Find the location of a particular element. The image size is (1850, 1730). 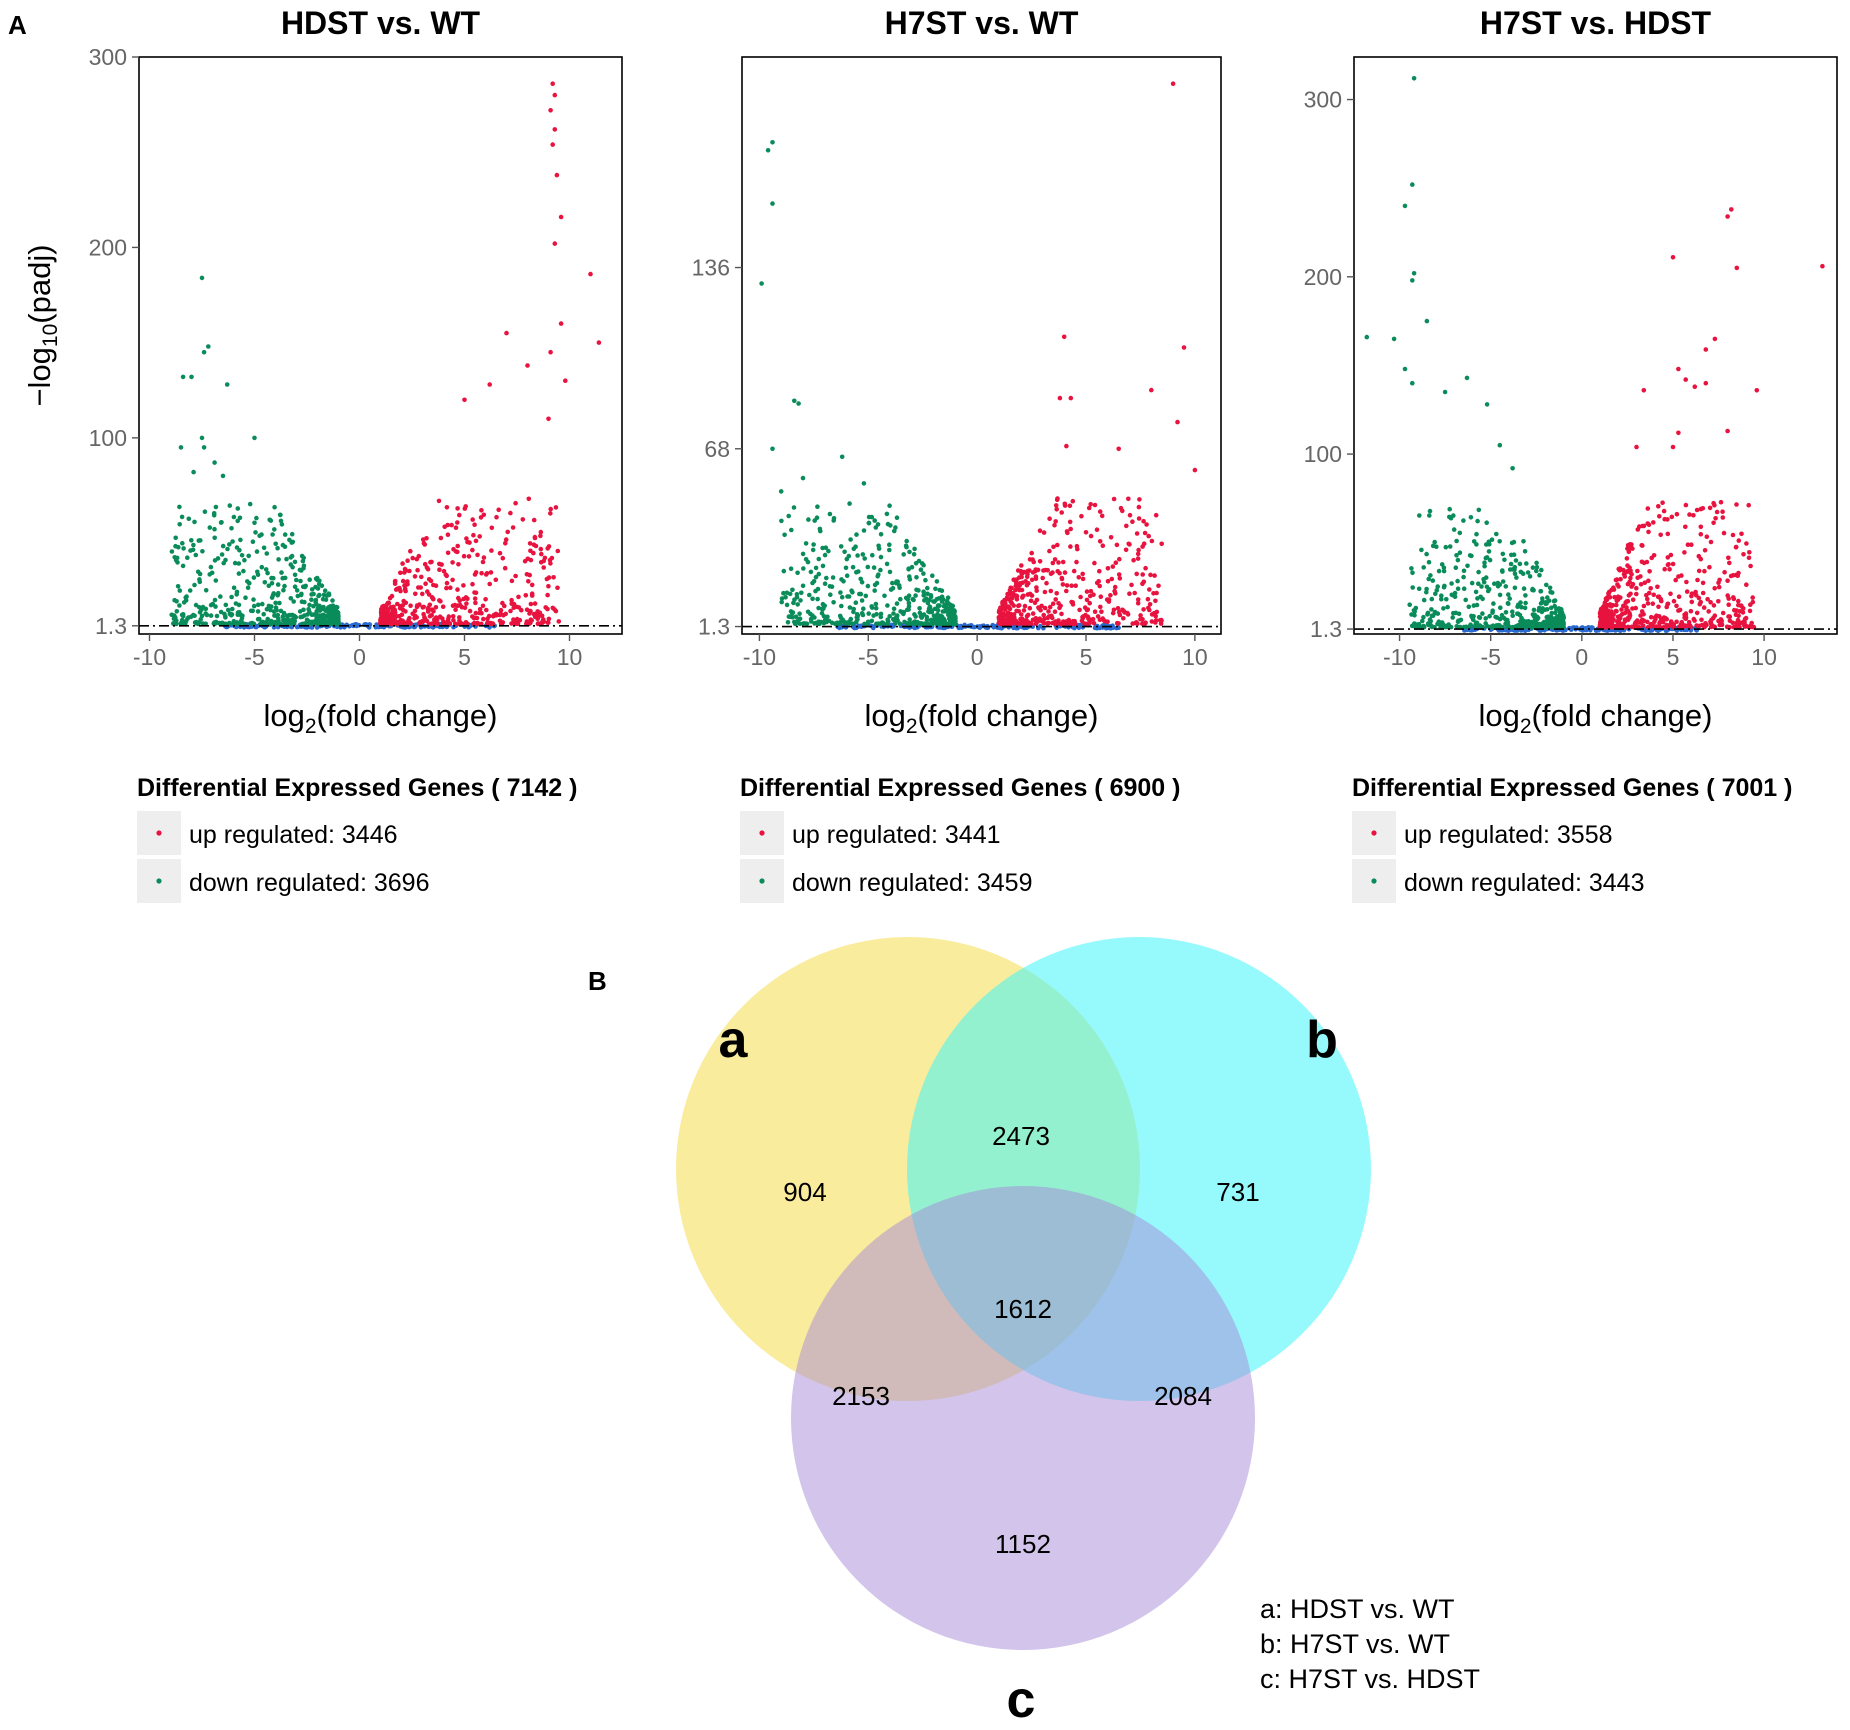

y-tick-label: 200 is located at coordinates (1323, 277).